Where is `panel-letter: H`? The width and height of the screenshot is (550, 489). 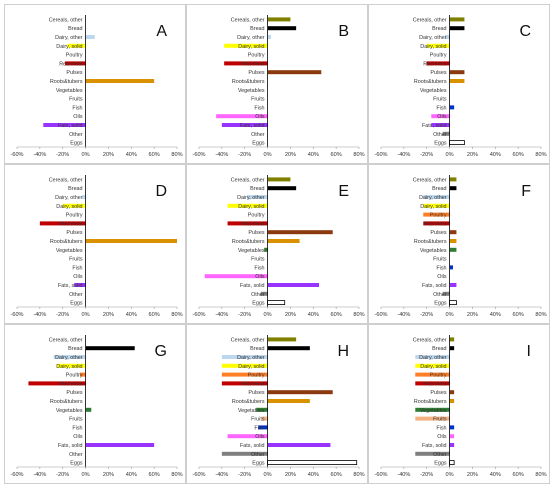 panel-letter: H is located at coordinates (343, 351).